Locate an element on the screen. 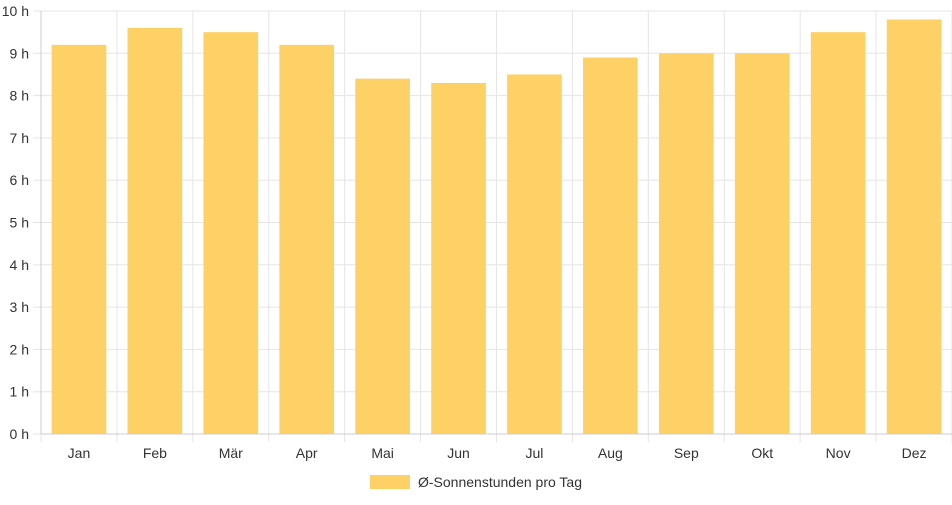 This screenshot has width=952, height=505. x-tick-label: Jul is located at coordinates (535, 453).